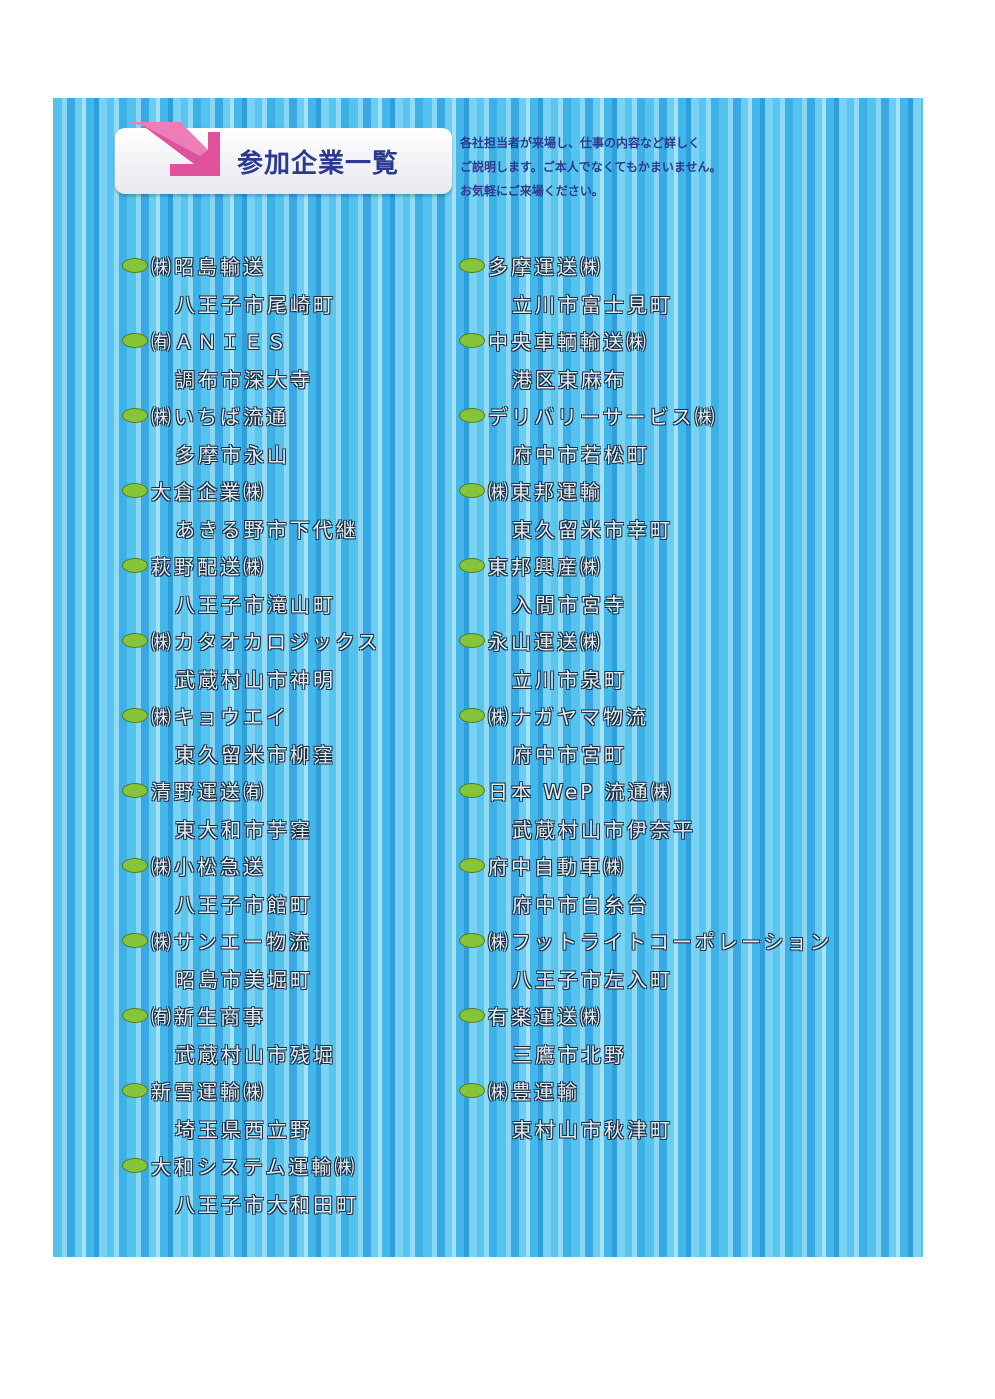 This screenshot has width=995, height=1399. I want to click on company-name: ㈱フットライトコーポレーション, so click(660, 941).